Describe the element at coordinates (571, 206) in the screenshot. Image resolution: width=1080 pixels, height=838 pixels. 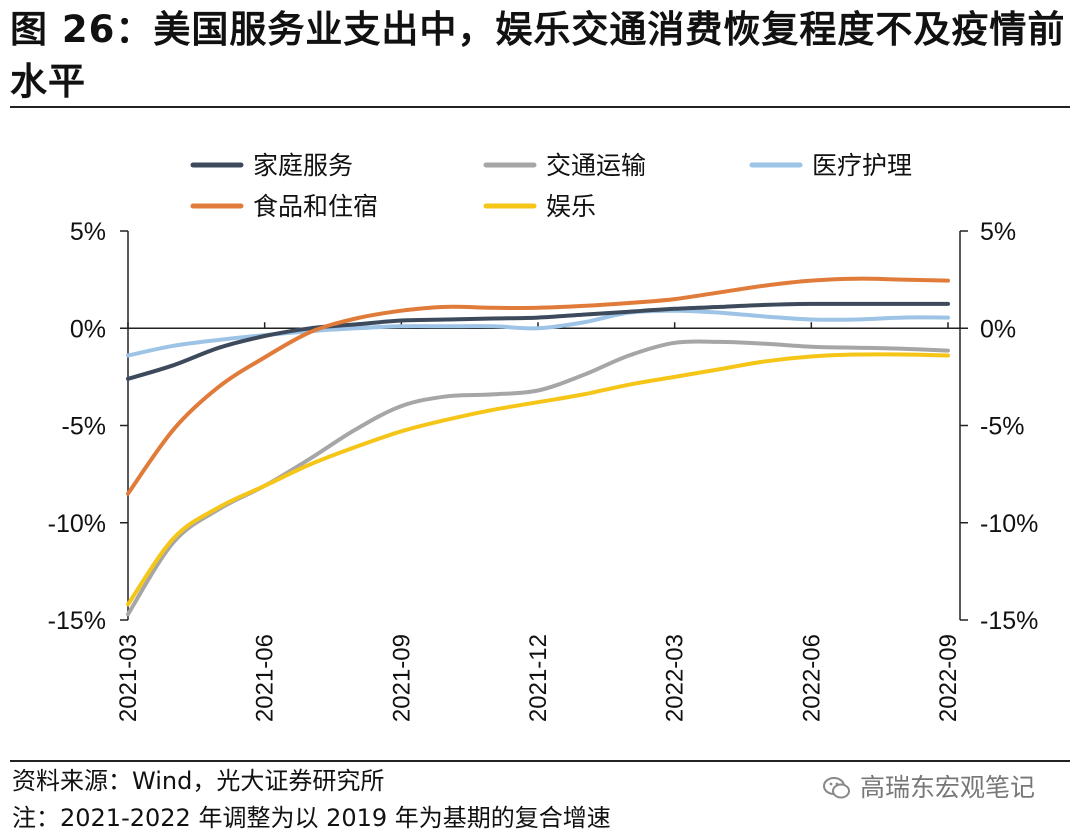
I see `legend-label: 娱乐` at that location.